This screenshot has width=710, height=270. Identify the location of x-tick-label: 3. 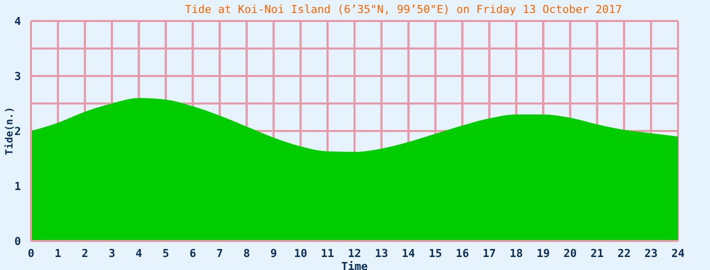
(112, 253).